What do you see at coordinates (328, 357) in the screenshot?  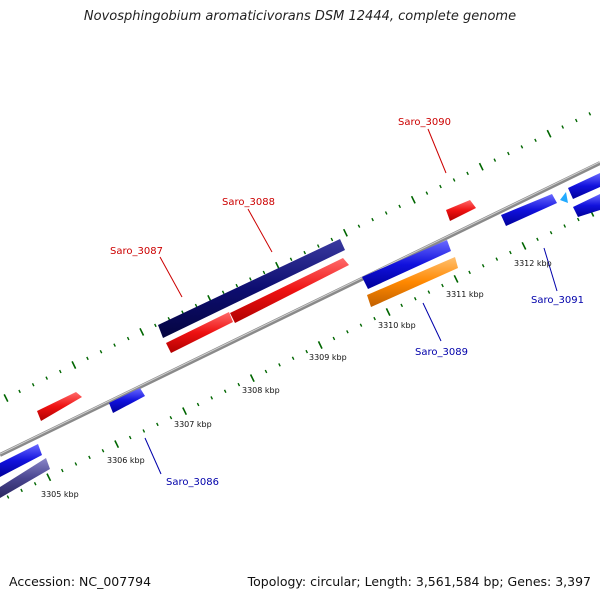 I see `position-label-3309: 3309 kbp` at bounding box center [328, 357].